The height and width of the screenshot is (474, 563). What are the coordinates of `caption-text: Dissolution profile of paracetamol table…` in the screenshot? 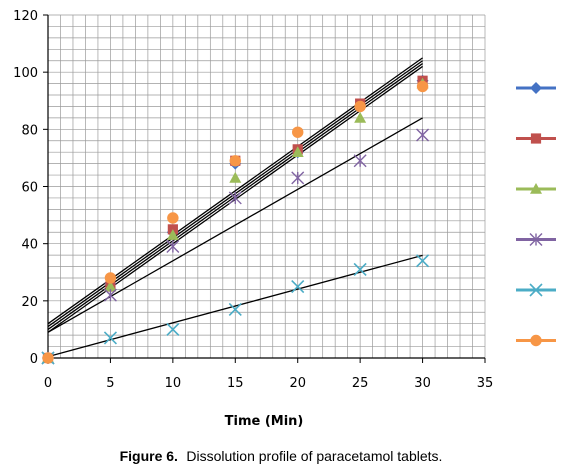 It's located at (314, 456).